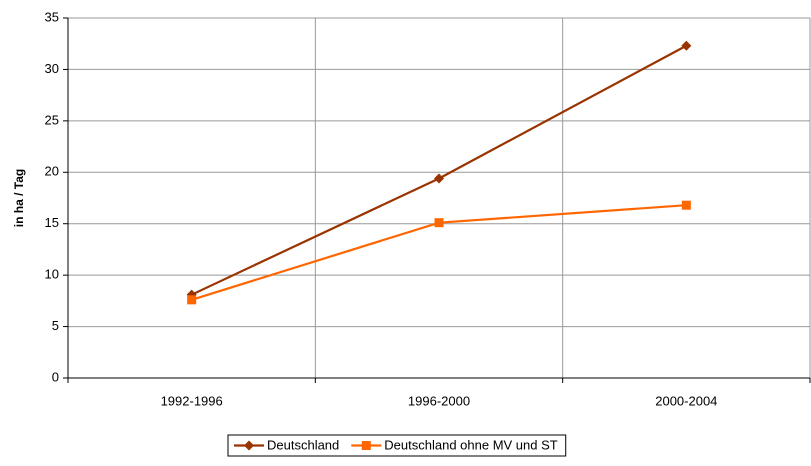 This screenshot has width=811, height=466. Describe the element at coordinates (19, 198) in the screenshot. I see `y-axis-label: in ha / Tag` at that location.